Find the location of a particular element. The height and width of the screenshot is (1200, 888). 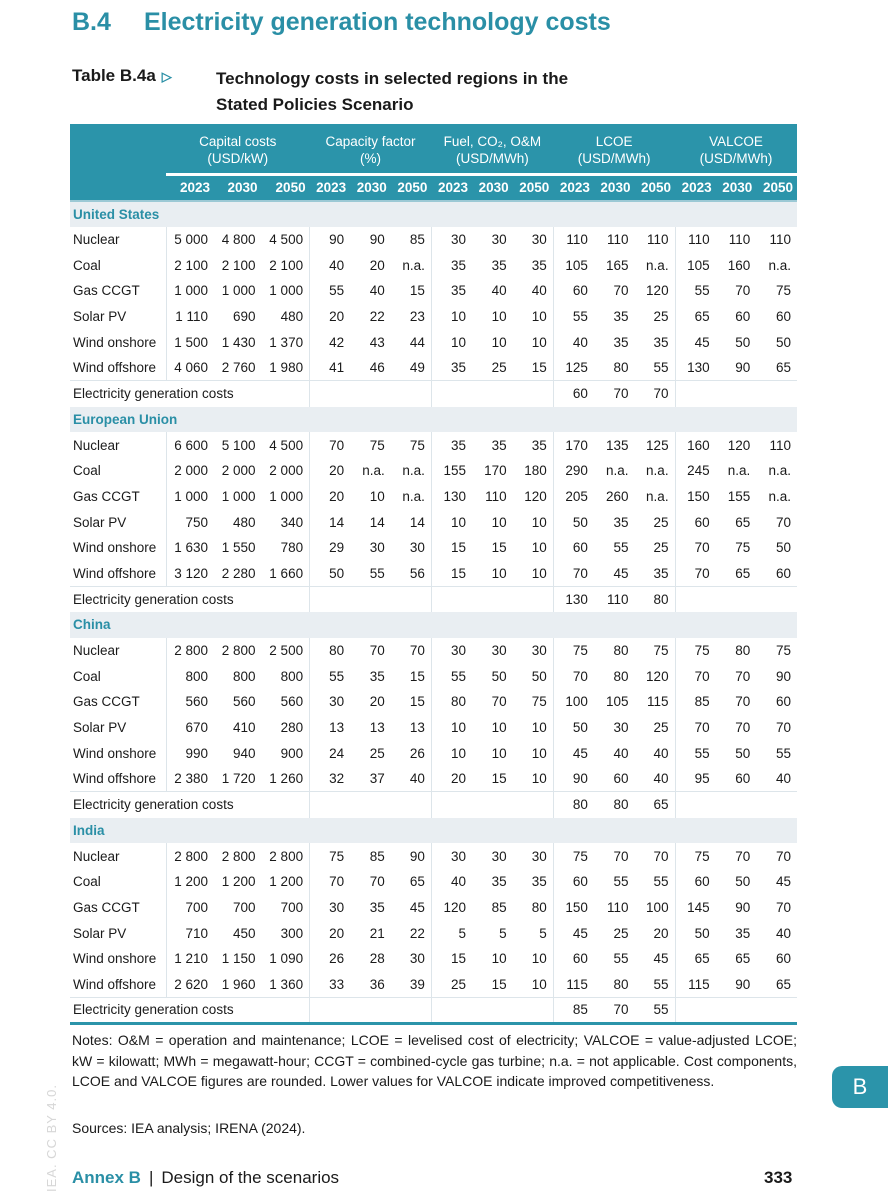

region-name: China is located at coordinates (433, 625).